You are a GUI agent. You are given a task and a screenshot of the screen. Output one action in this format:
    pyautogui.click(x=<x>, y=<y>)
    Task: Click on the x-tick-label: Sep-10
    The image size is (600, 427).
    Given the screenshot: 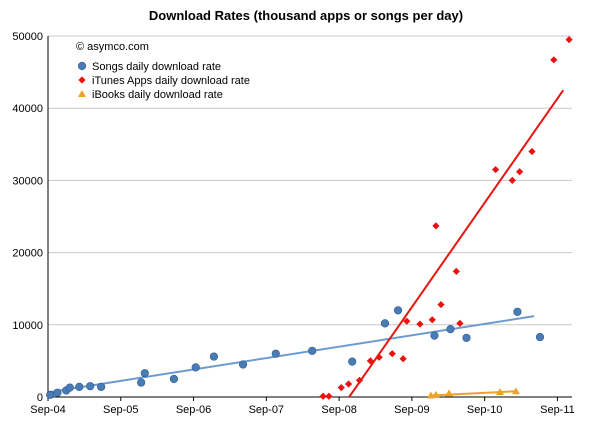 What is the action you would take?
    pyautogui.click(x=484, y=410)
    